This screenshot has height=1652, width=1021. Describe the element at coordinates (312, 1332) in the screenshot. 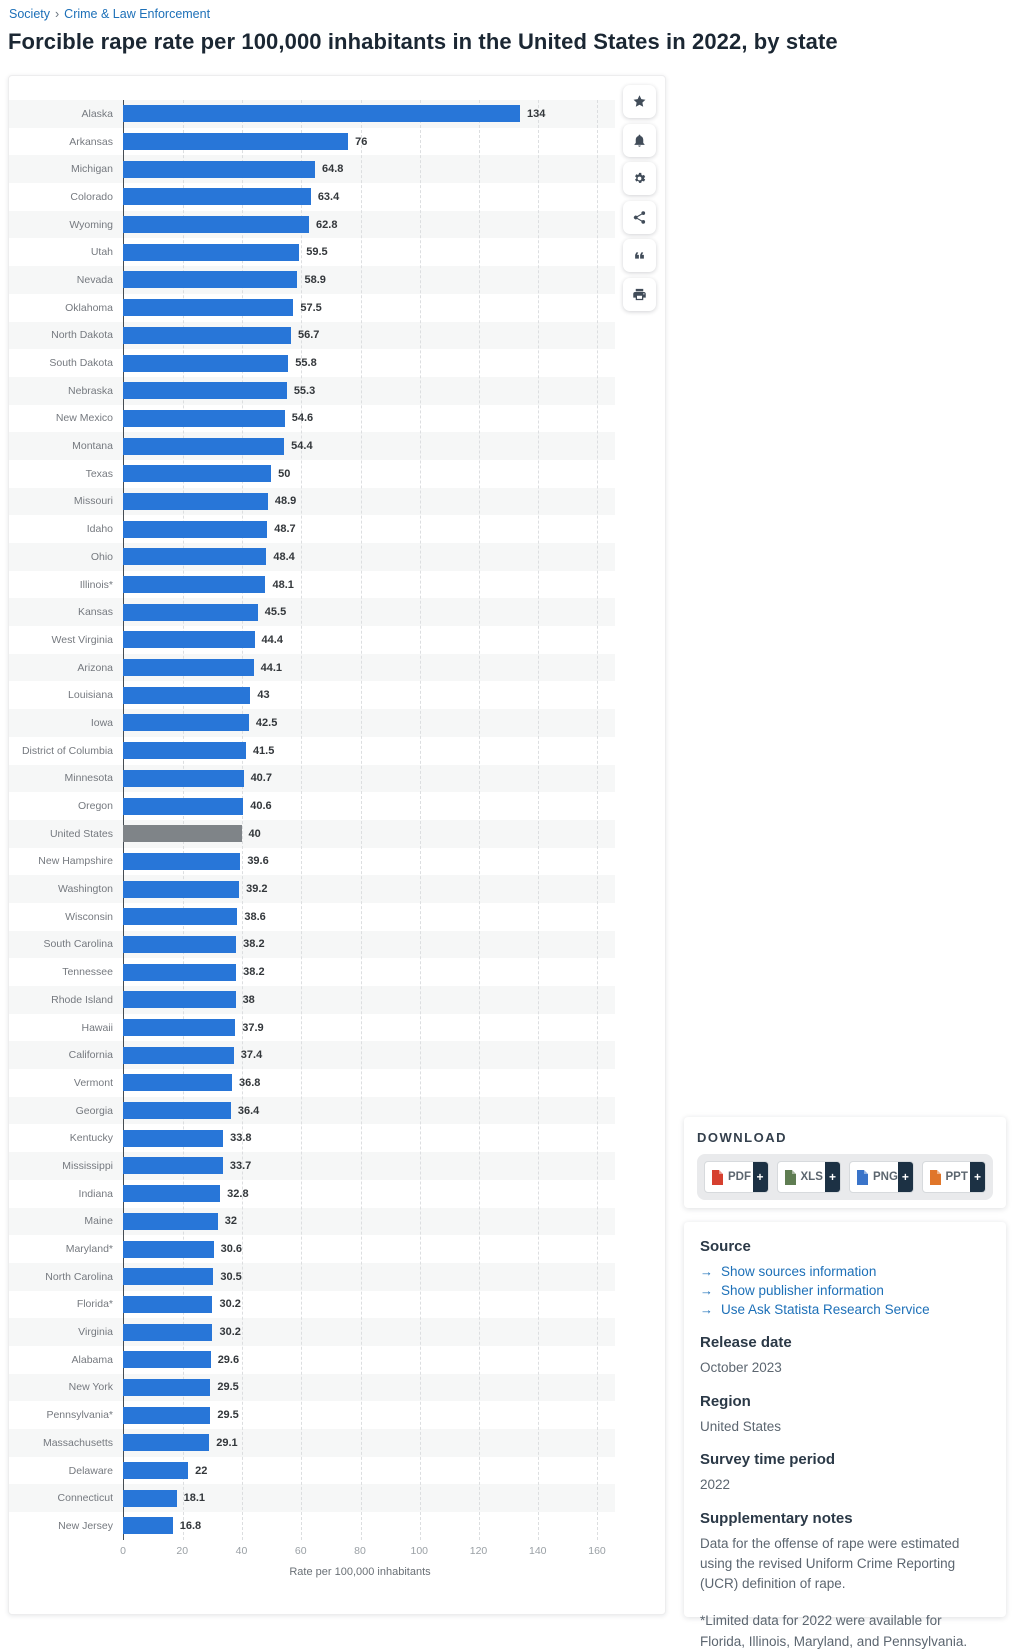

I see `bar-row: Virginia 30.2` at that location.